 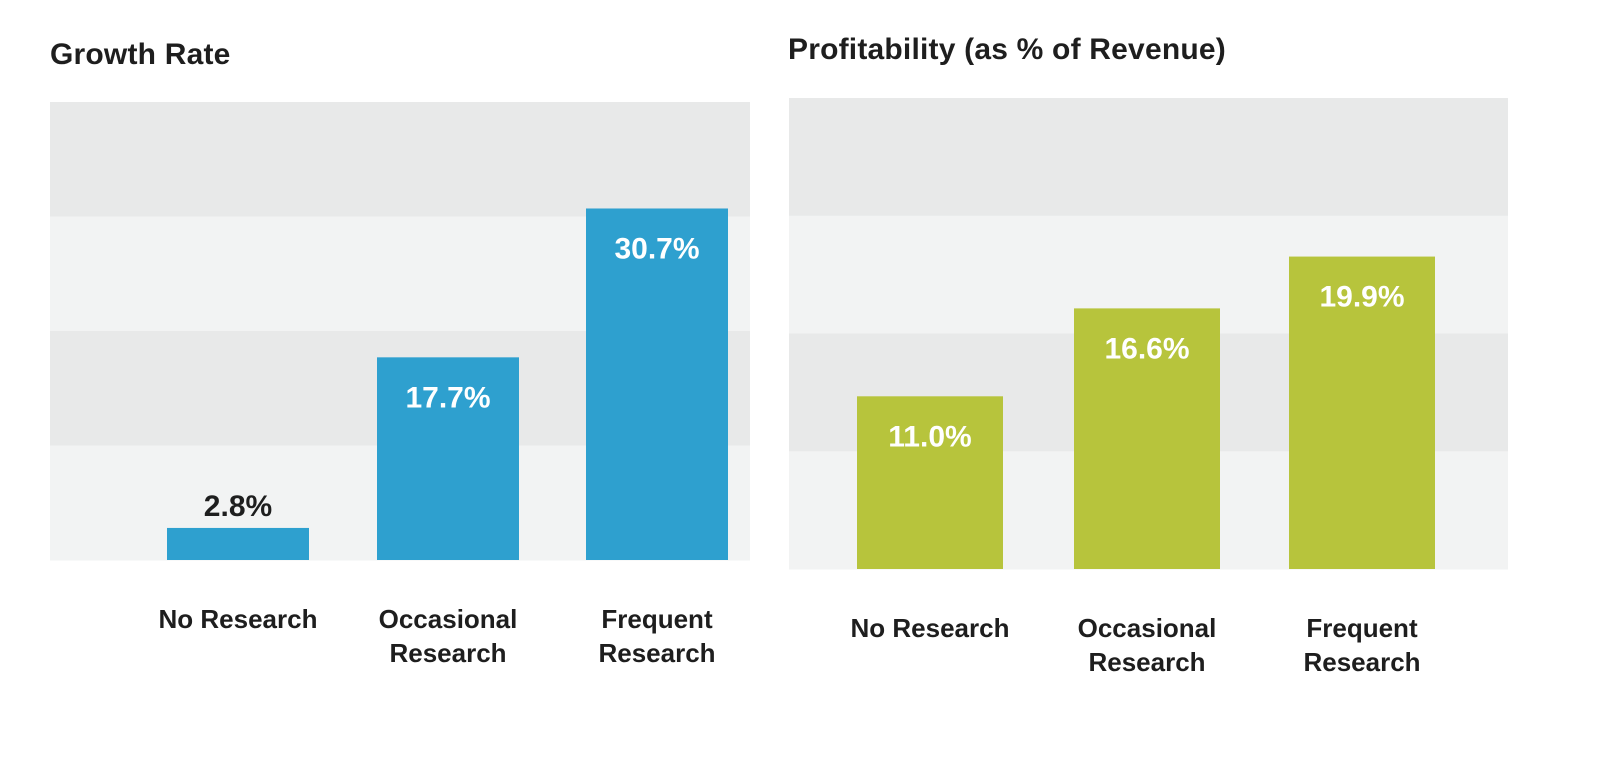 What do you see at coordinates (1146, 348) in the screenshot?
I see `data-label: 16.6%` at bounding box center [1146, 348].